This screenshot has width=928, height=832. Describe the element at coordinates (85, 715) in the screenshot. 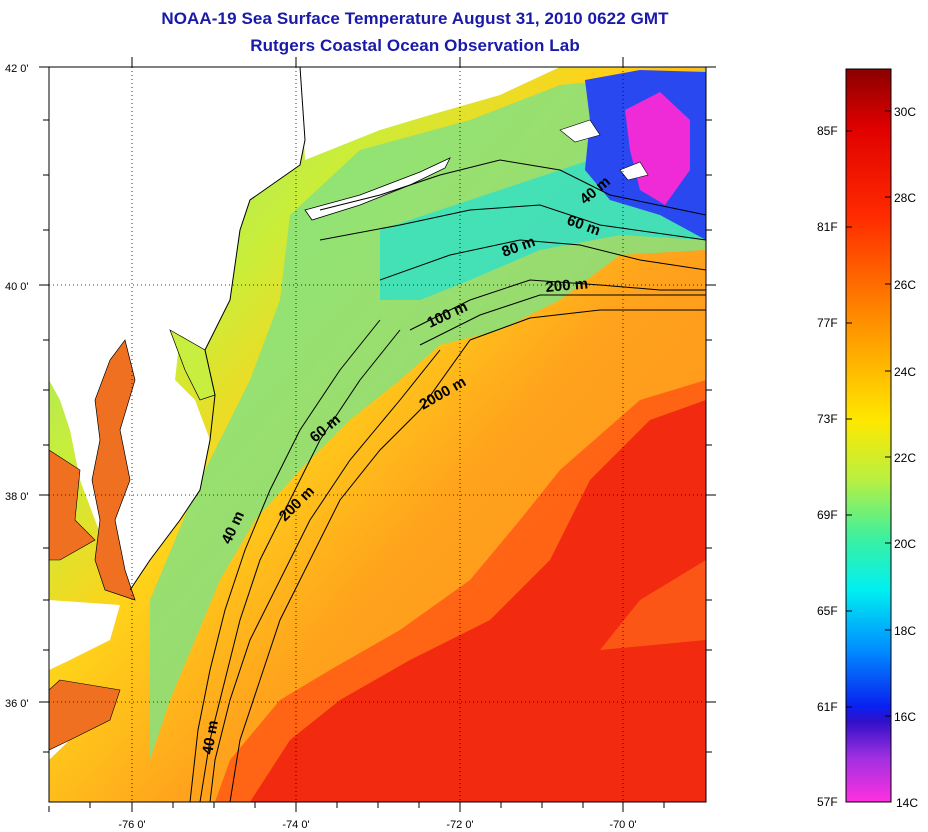

I see `pamlico-sound` at that location.